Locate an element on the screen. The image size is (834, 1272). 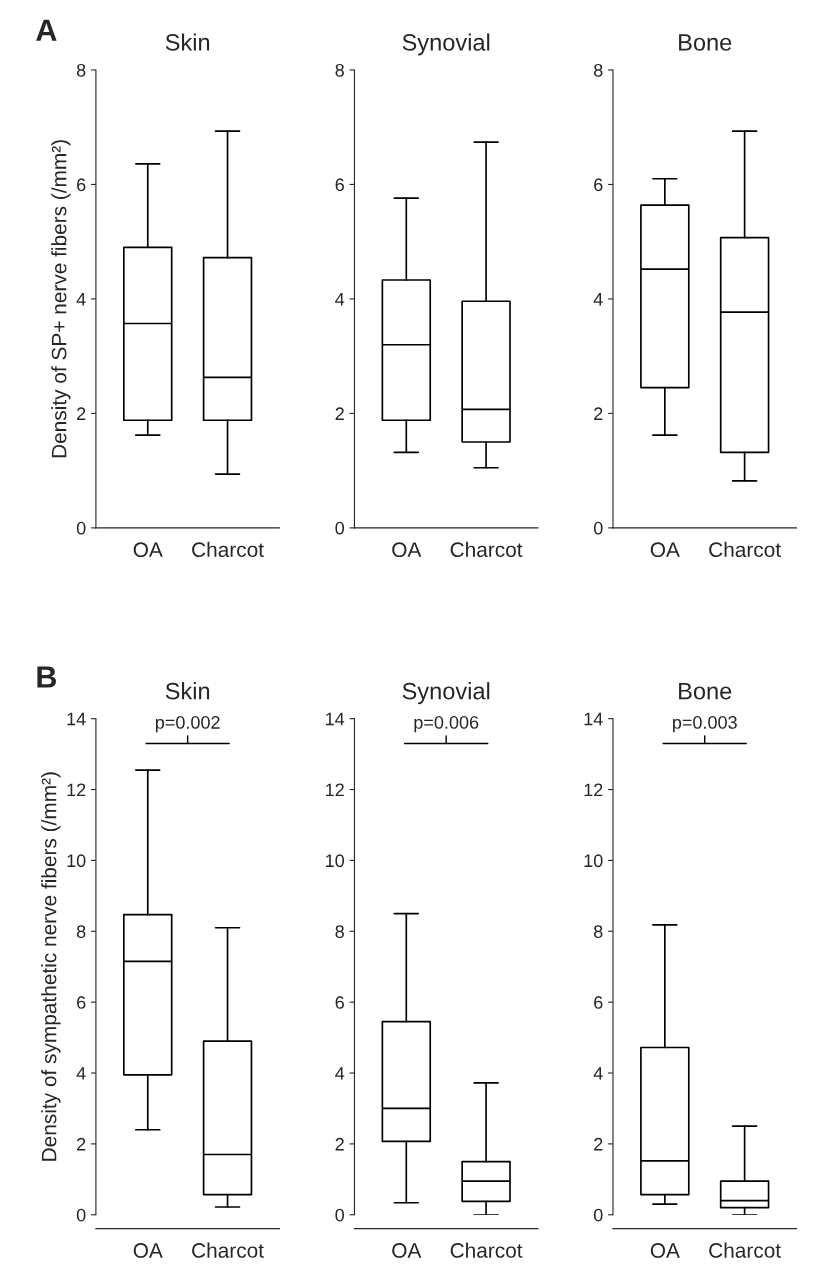
annotation: p=0.003 is located at coordinates (705, 724).